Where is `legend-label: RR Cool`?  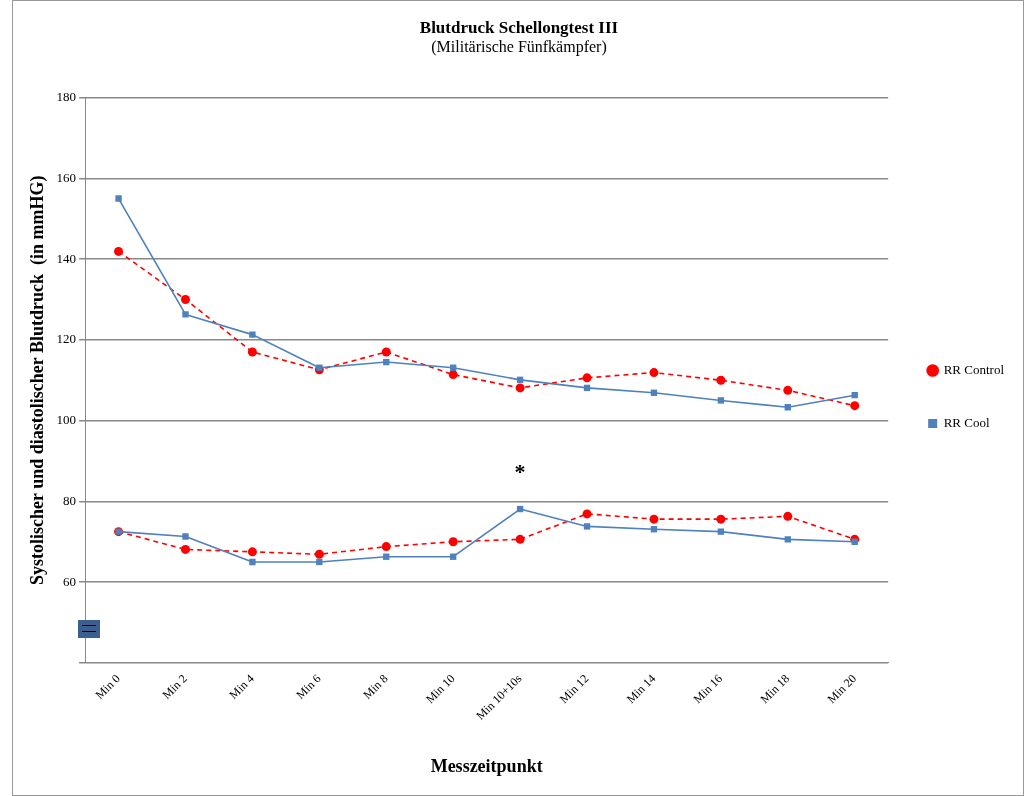 legend-label: RR Cool is located at coordinates (966, 422).